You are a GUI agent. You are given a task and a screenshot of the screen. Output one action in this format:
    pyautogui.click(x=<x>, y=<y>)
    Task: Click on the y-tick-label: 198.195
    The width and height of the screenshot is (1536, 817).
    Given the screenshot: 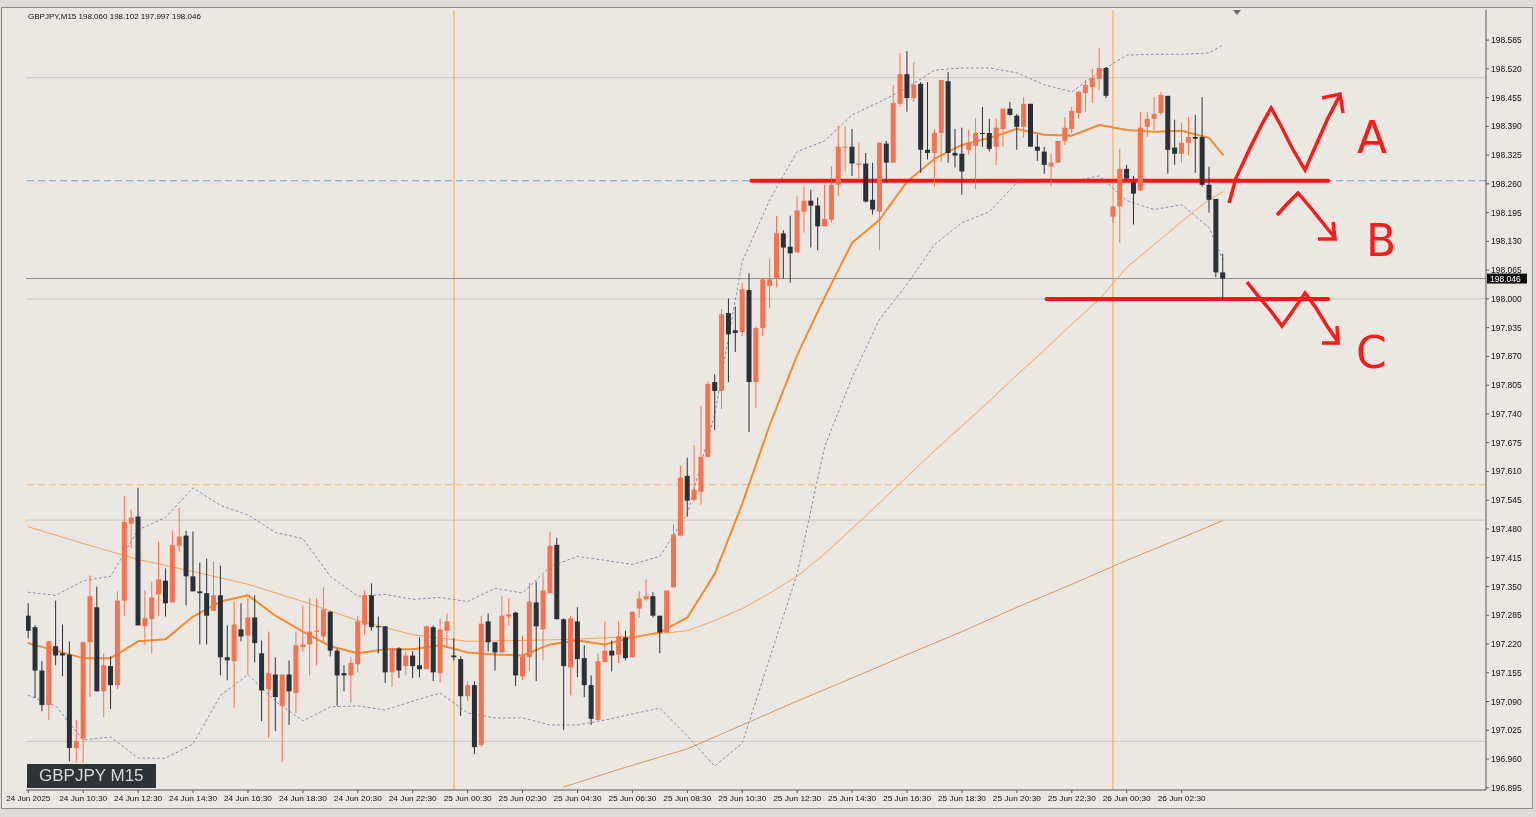 What is the action you would take?
    pyautogui.click(x=1506, y=212)
    